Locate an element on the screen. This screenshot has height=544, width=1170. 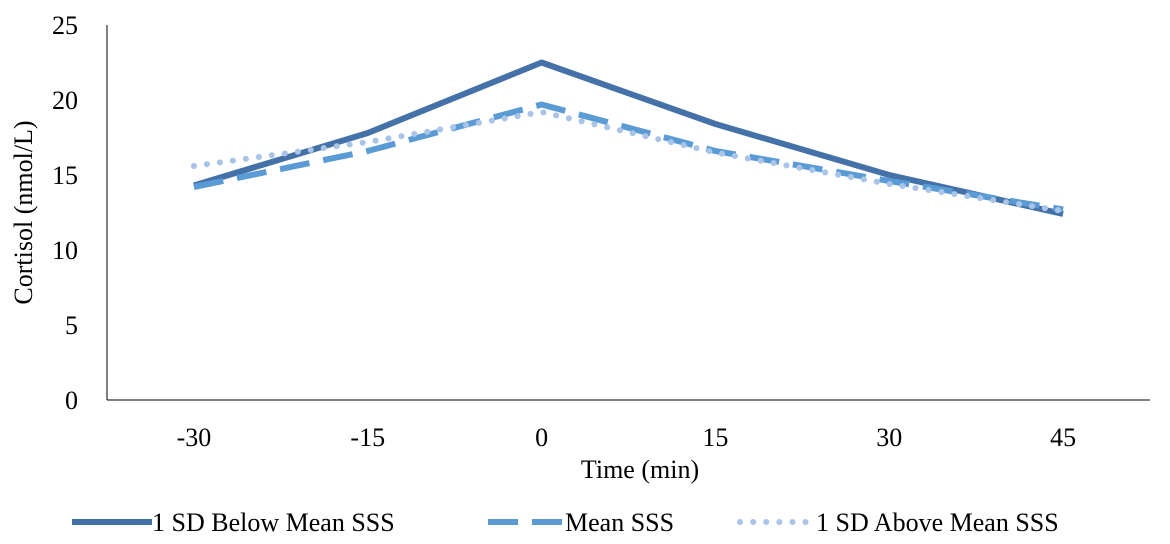
y-tick-label: 15 is located at coordinates (65, 175).